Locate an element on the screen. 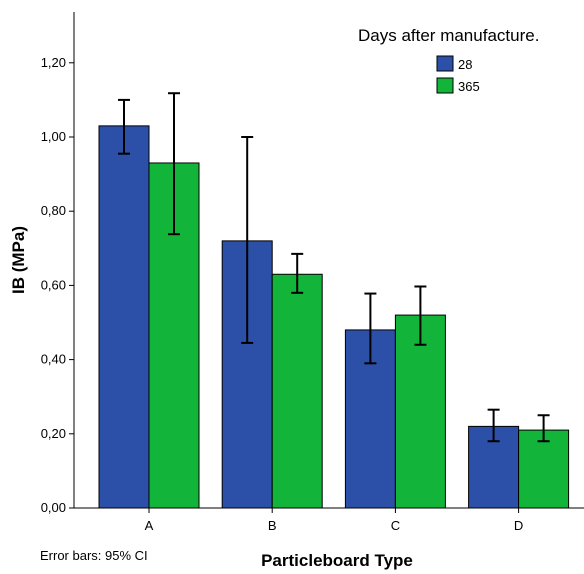 The height and width of the screenshot is (574, 584). legend-label-28: 28 is located at coordinates (465, 64).